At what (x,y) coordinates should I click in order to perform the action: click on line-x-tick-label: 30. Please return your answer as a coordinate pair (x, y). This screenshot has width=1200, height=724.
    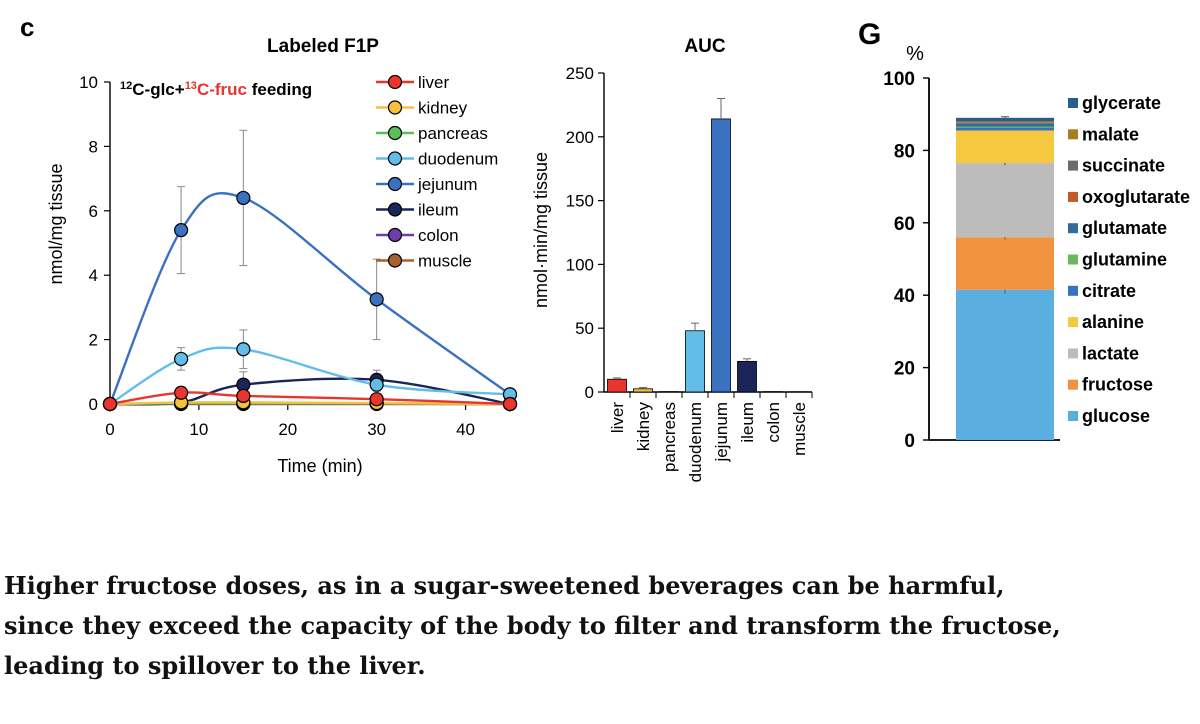
    Looking at the image, I should click on (376, 429).